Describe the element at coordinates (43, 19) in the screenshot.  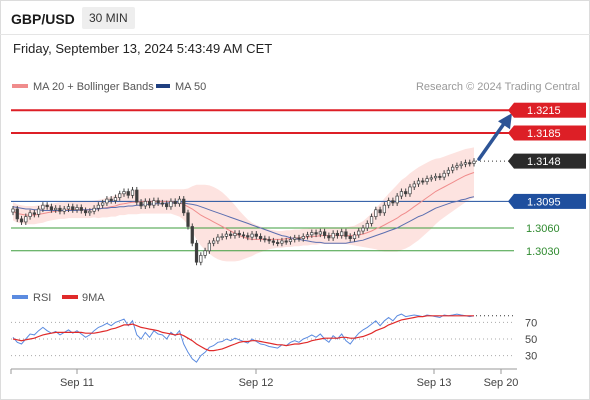
I see `currency-pair-title: GBP/USD` at that location.